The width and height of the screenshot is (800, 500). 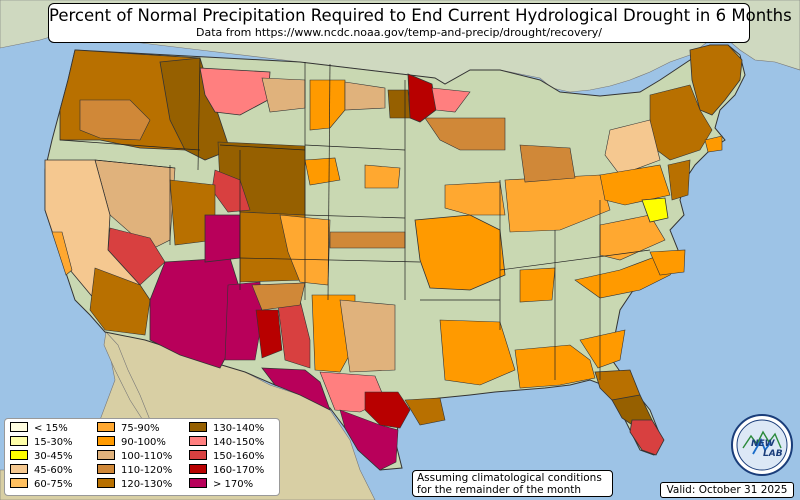 I want to click on region-maryland-yellow, so click(x=655, y=210).